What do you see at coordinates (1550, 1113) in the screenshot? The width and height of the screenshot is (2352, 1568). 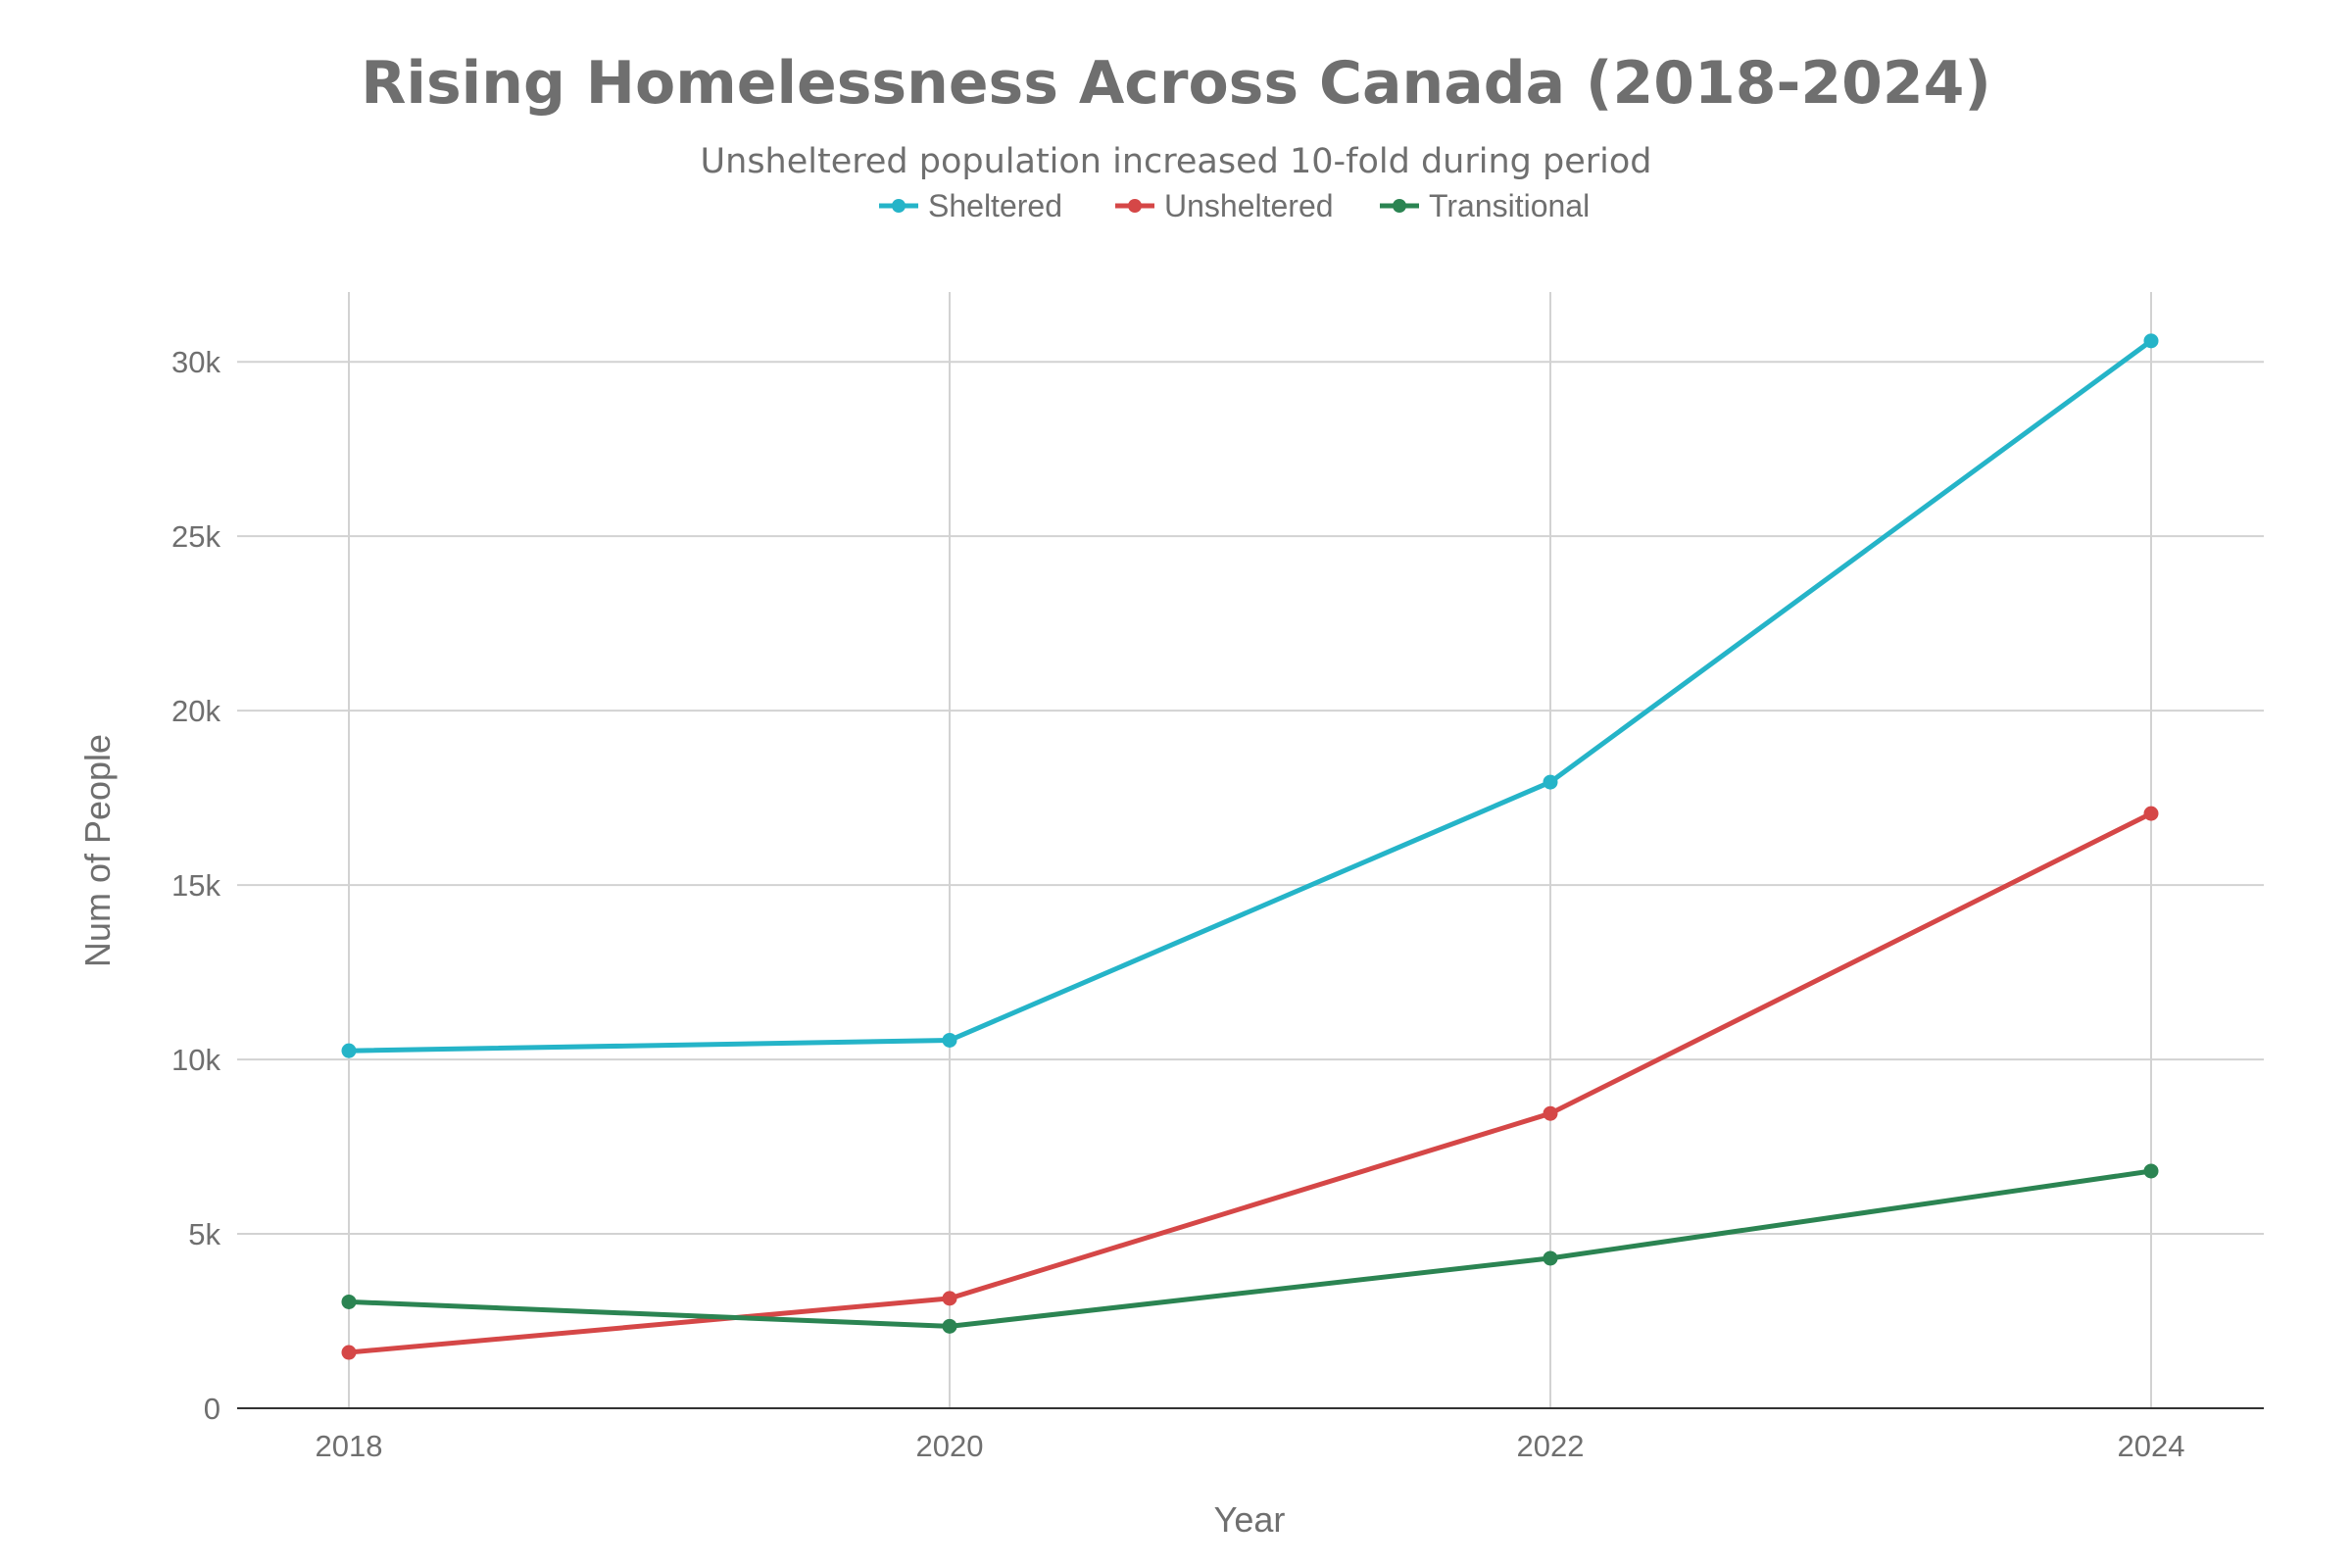 I see `data-point-unsheltered-2022` at bounding box center [1550, 1113].